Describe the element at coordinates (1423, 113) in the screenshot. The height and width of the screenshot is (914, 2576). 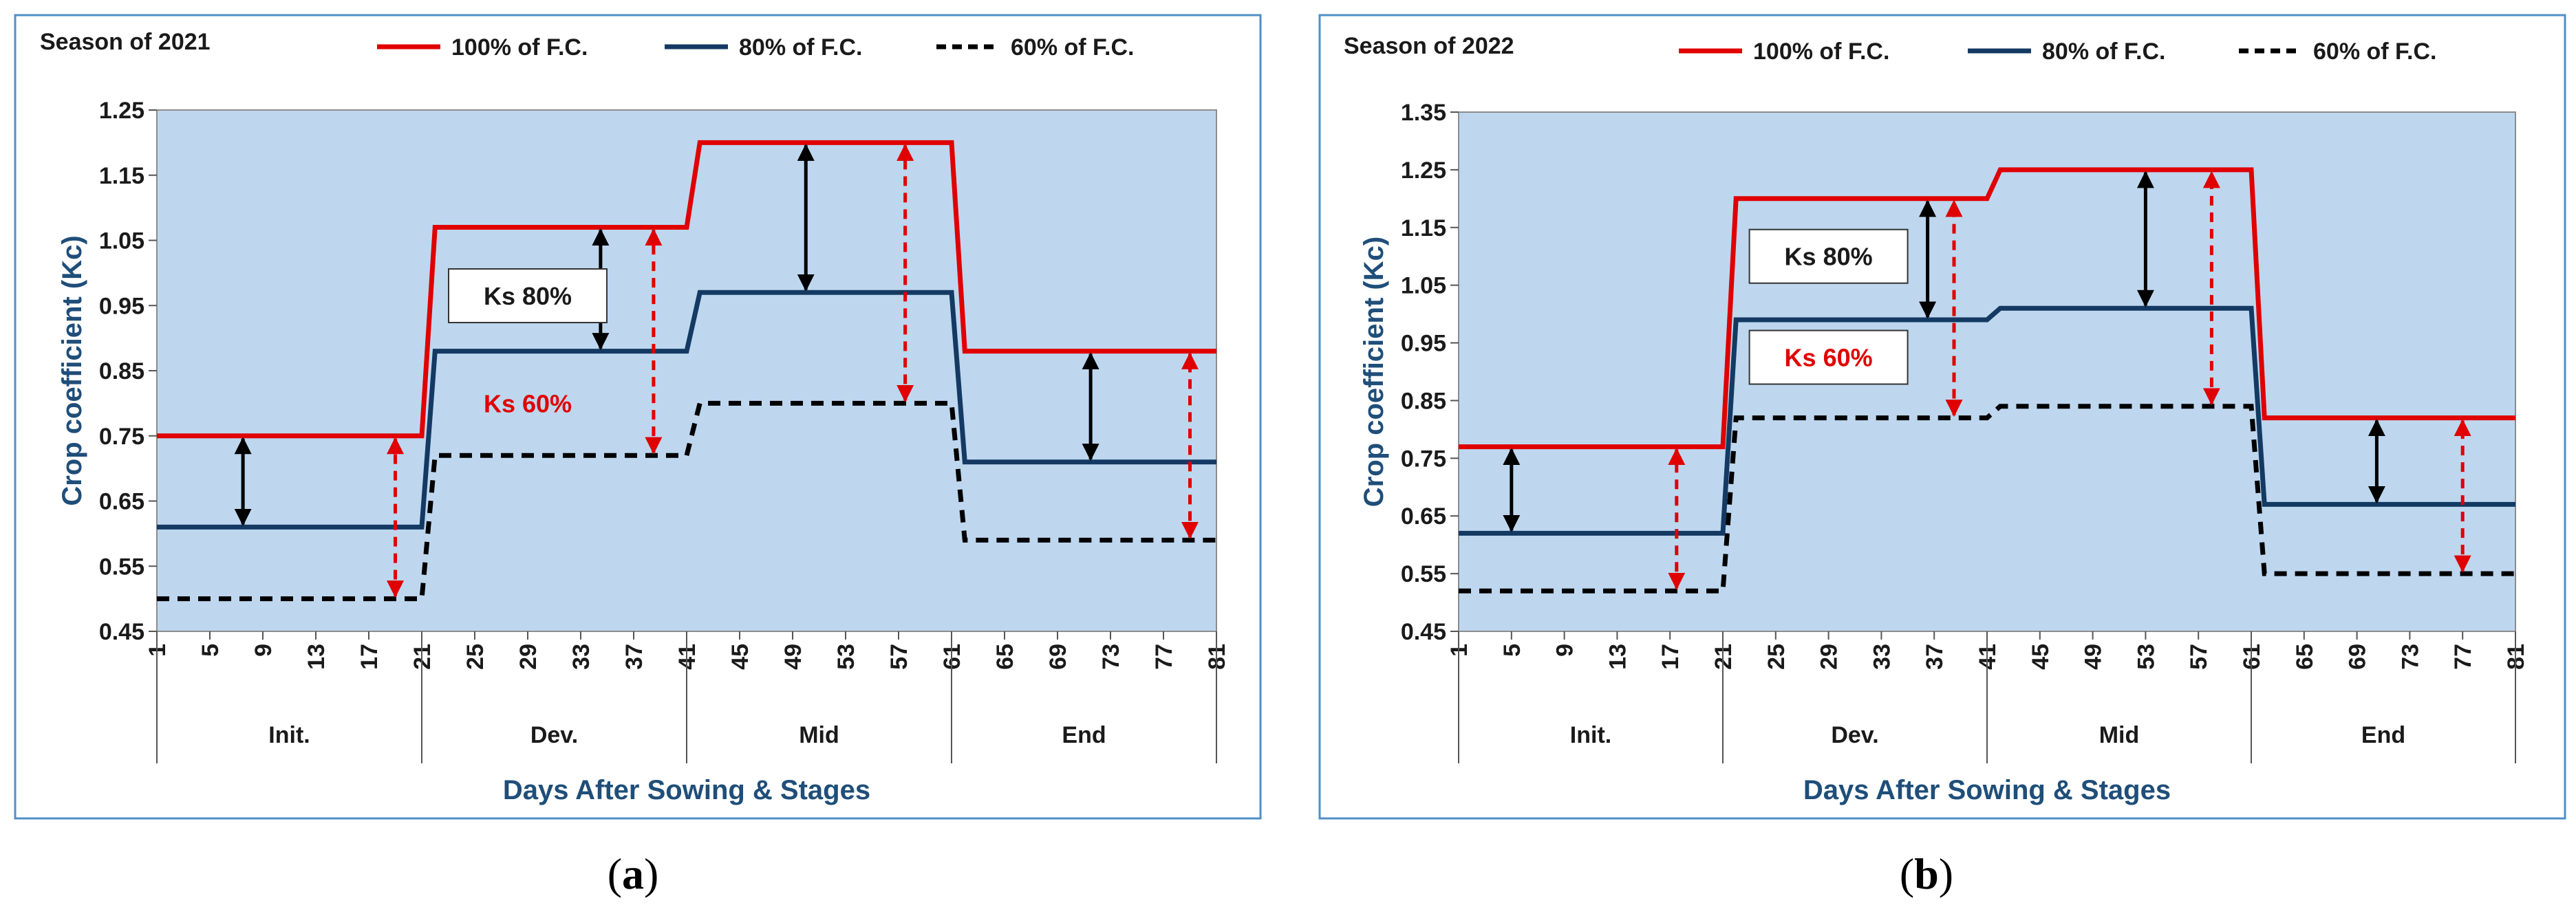
I see `y-tick-label: 1.35` at that location.